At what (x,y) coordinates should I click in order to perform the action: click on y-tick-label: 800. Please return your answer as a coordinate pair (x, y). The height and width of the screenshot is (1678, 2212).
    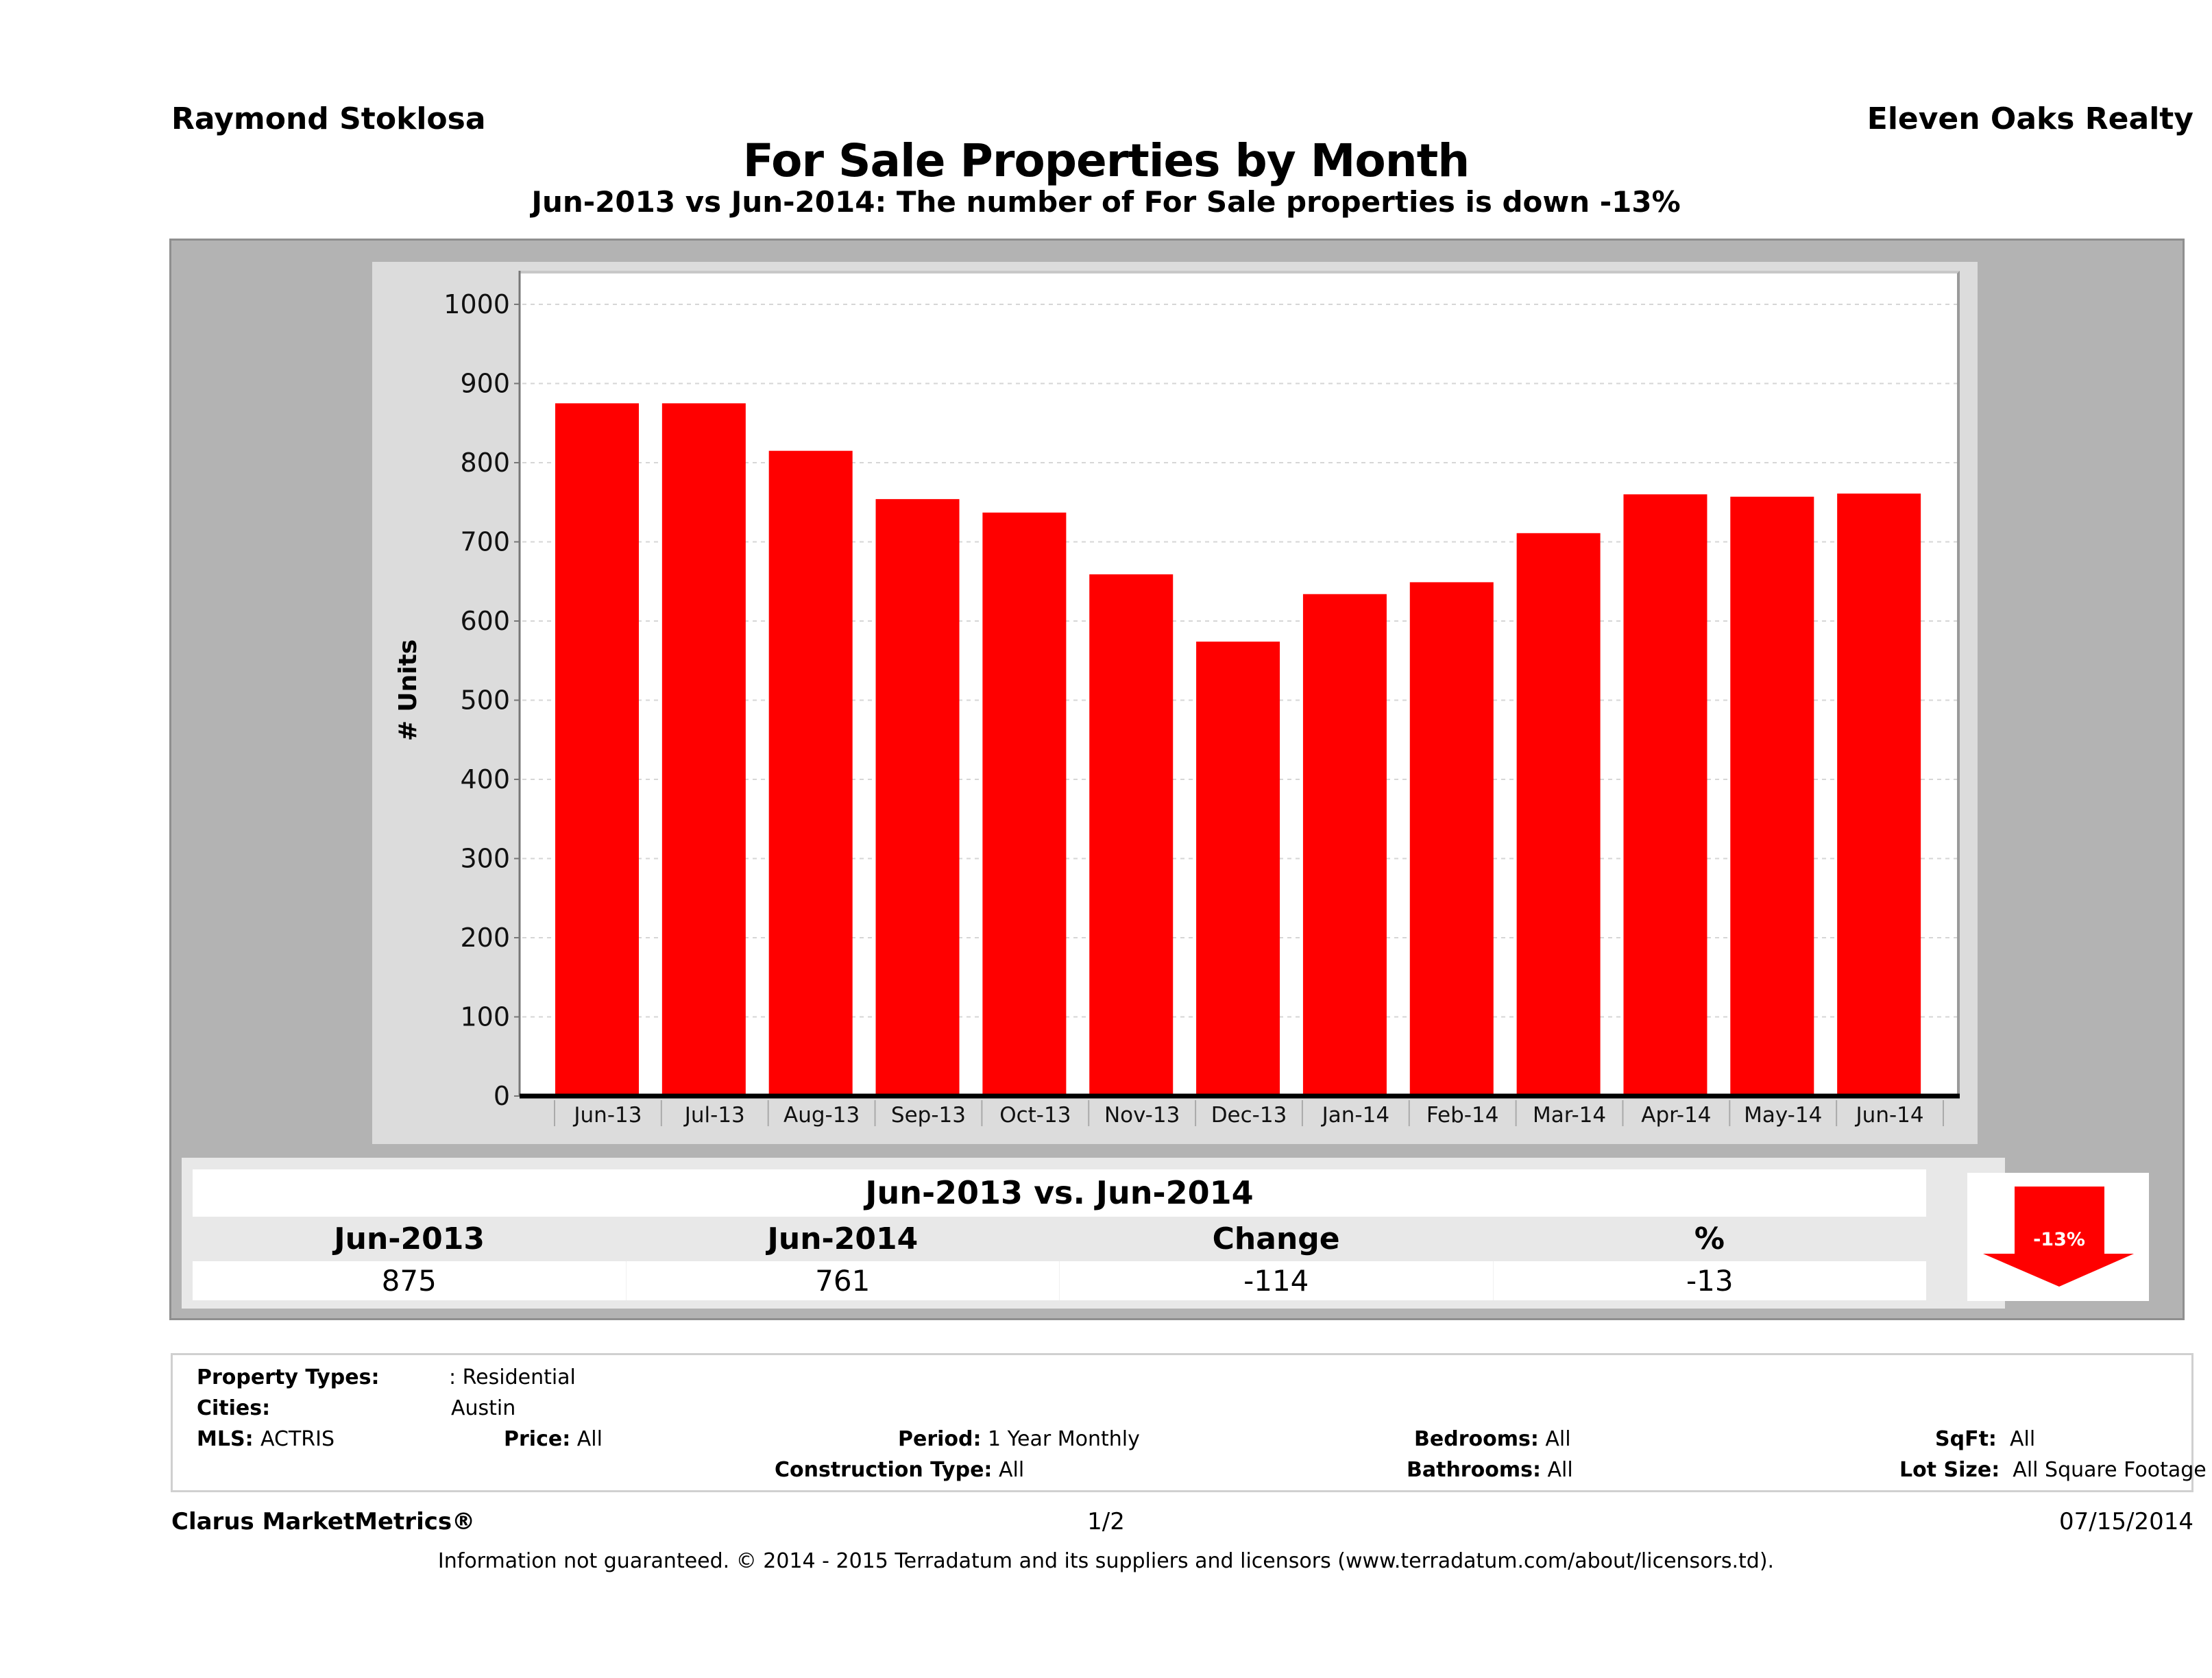
    Looking at the image, I should click on (485, 463).